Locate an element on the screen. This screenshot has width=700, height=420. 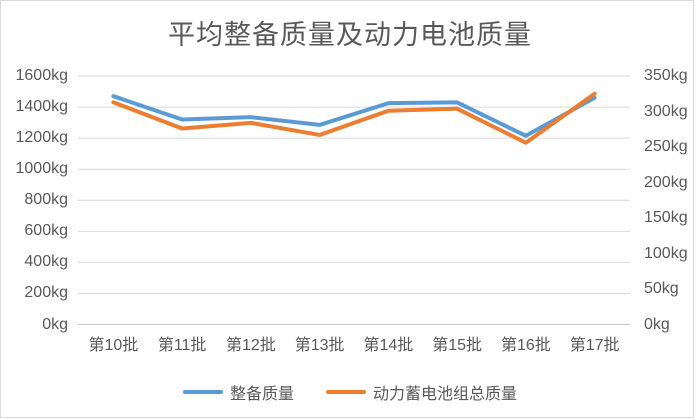
x-axis-category-label: 第14批 is located at coordinates (388, 345).